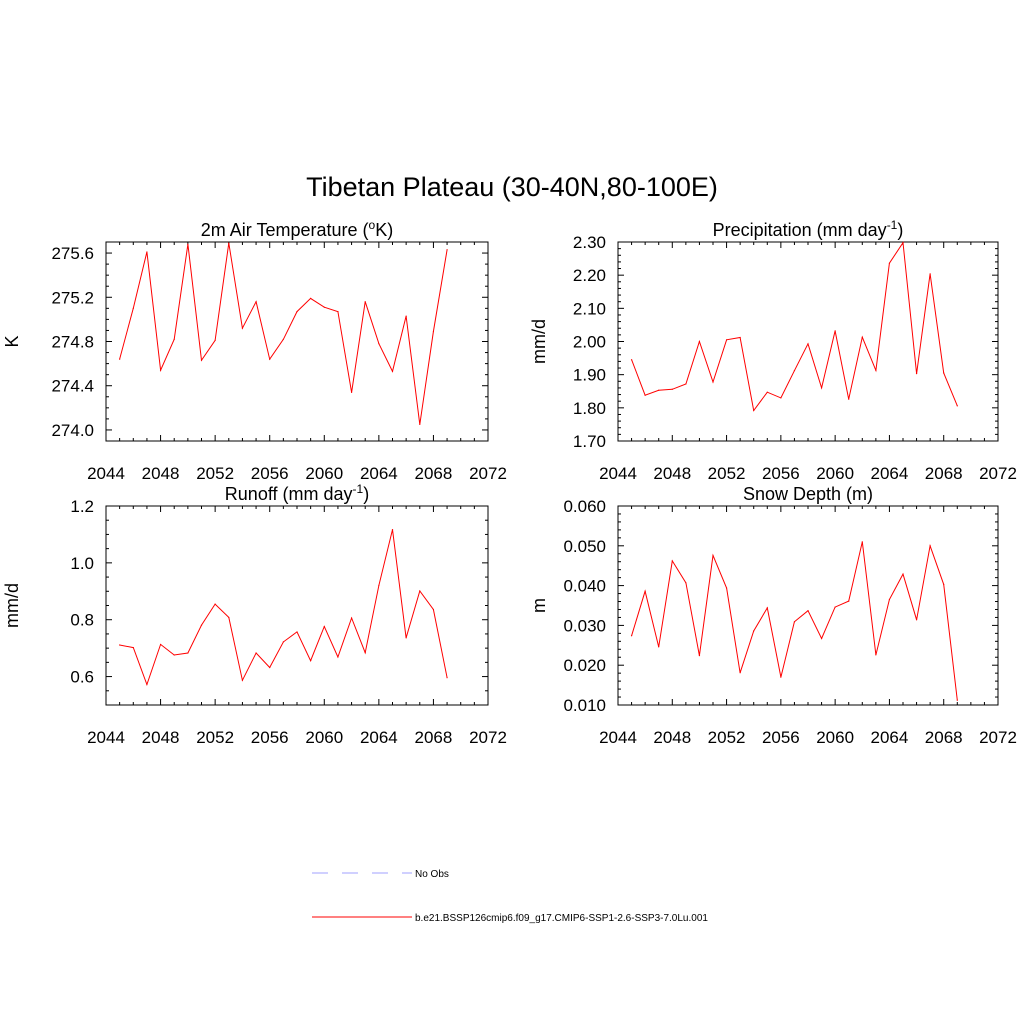  Describe the element at coordinates (285, 230) in the screenshot. I see `panel-title-text: 2m Air Temperature (` at that location.